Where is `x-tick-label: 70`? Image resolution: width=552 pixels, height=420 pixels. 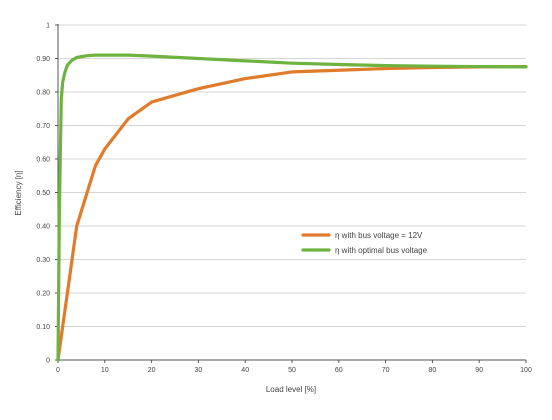 x-tick-label: 70 is located at coordinates (386, 370).